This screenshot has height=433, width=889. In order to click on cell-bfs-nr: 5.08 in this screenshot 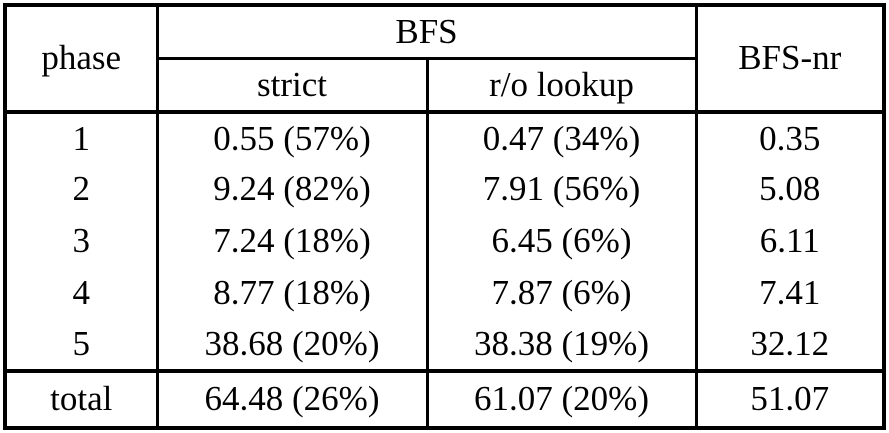, I will do `click(789, 189)`.